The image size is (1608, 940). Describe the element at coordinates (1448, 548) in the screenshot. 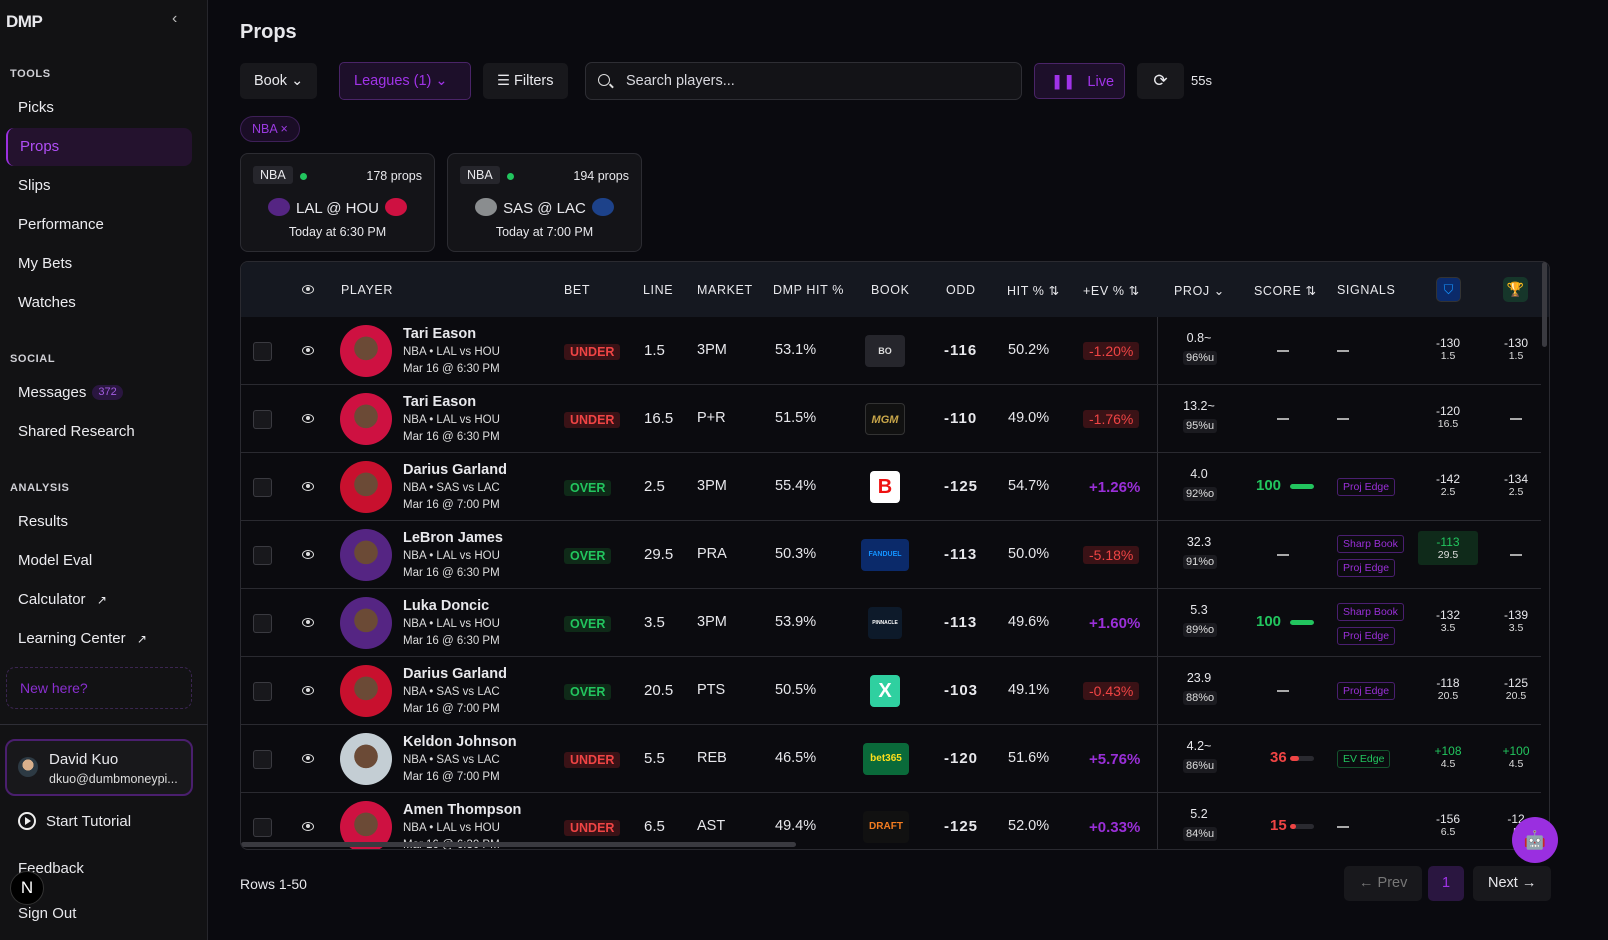

I see `book-odds-cell: -113 29.5` at that location.